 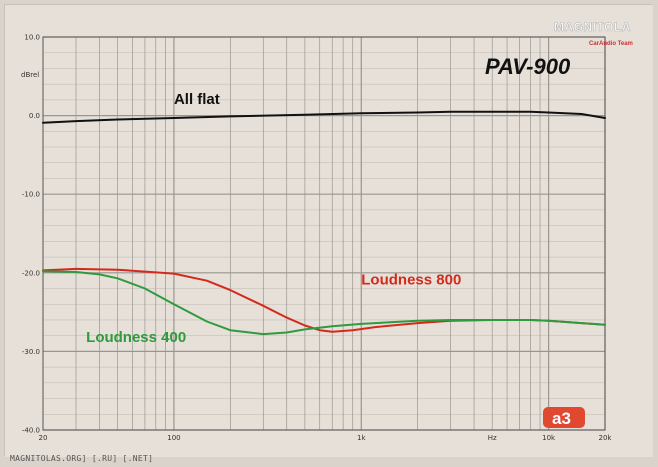 I want to click on magnitola-watermark: MAGNITOLA CarAudio Team, so click(x=593, y=33).